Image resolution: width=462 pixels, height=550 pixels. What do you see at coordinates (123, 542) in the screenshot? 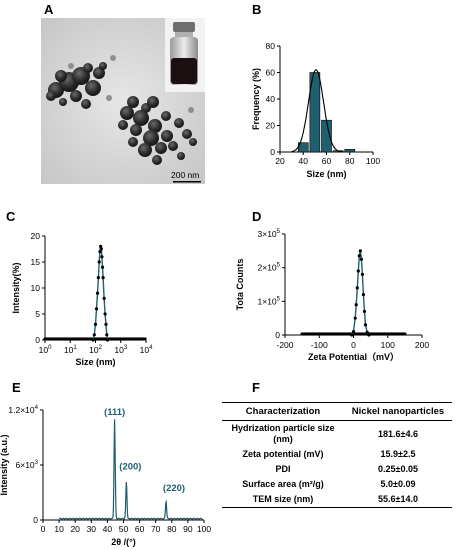
I see `chart-e-x-label: 2θ /(°)` at bounding box center [123, 542].